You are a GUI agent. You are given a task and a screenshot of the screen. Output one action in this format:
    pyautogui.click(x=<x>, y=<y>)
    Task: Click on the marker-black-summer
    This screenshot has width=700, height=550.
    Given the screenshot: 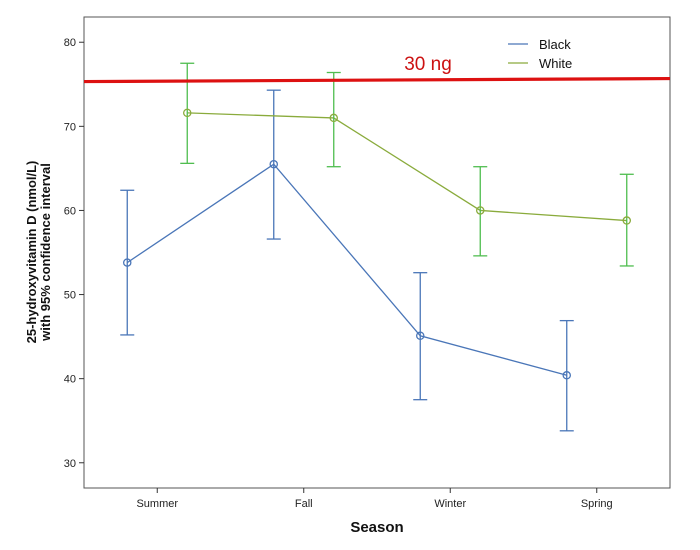 What is the action you would take?
    pyautogui.click(x=127, y=262)
    